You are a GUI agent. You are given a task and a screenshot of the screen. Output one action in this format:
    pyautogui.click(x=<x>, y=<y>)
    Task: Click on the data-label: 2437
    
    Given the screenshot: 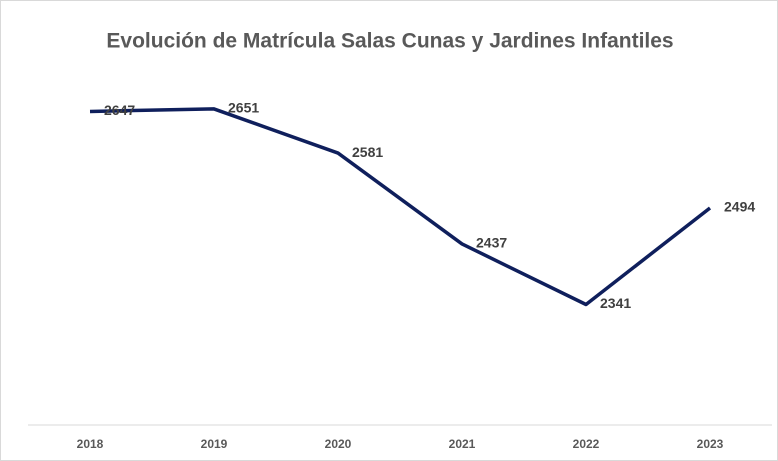 What is the action you would take?
    pyautogui.click(x=491, y=243)
    